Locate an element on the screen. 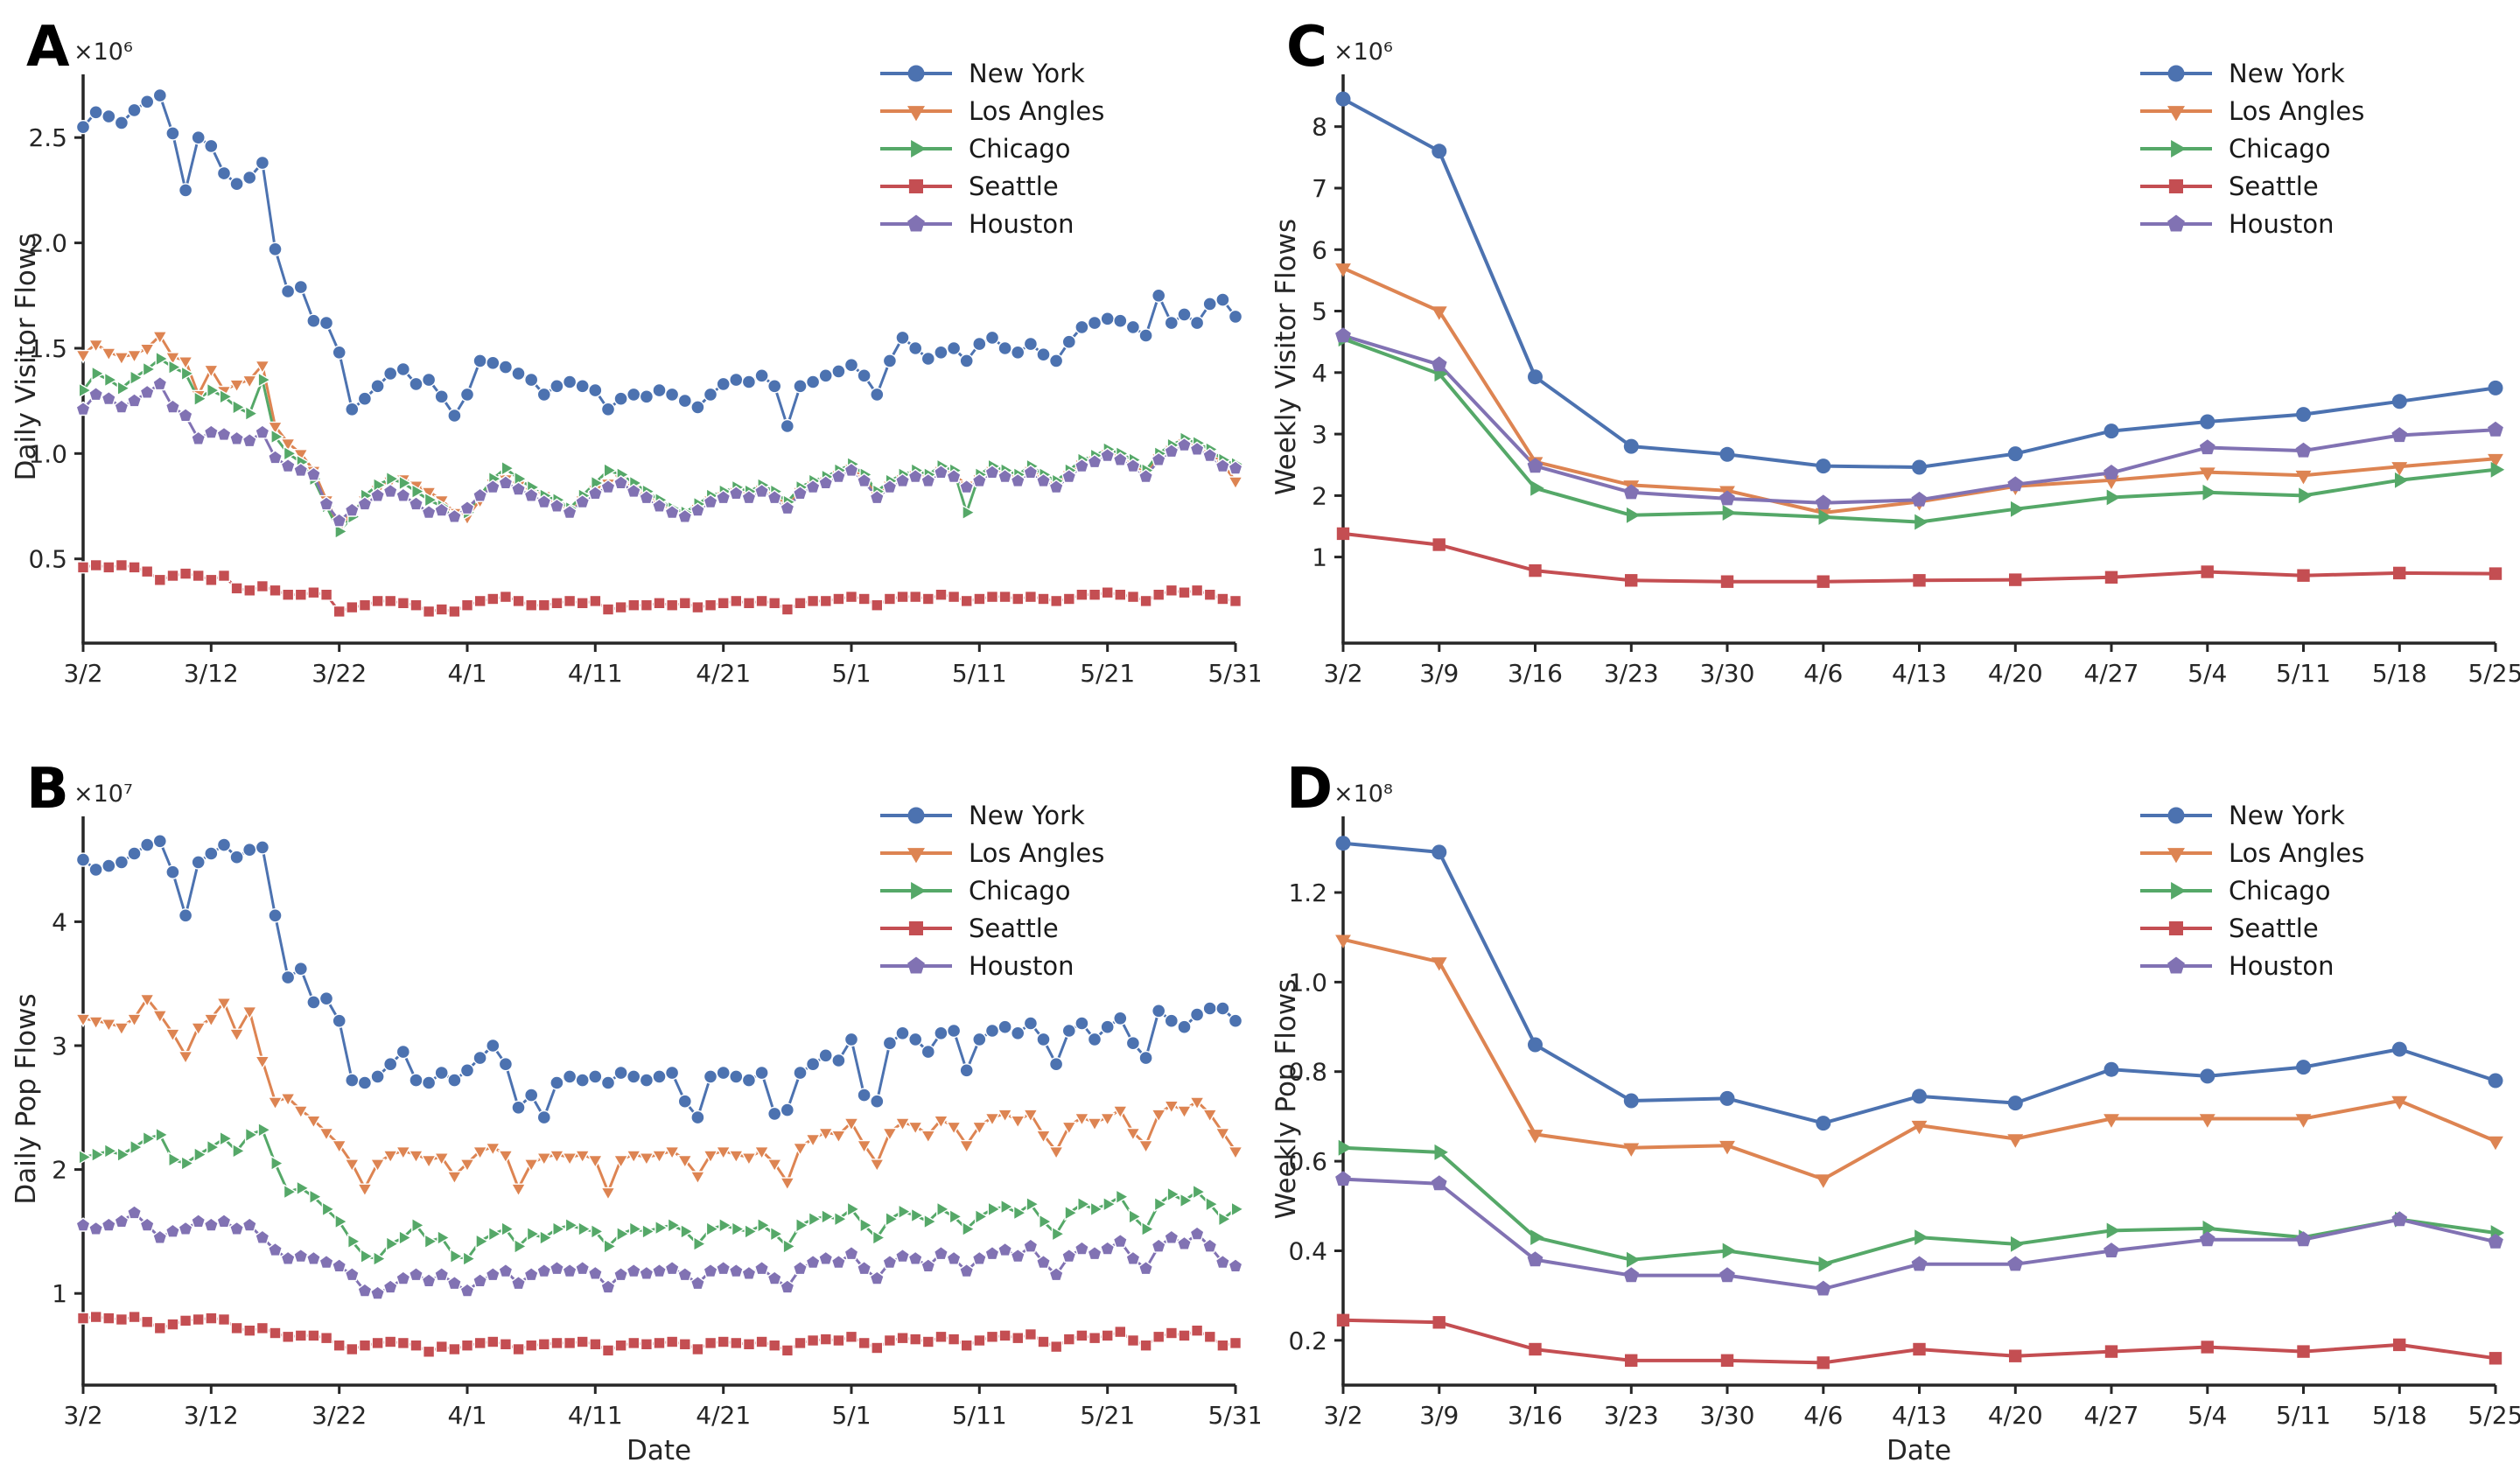 This screenshot has width=2520, height=1484. legend-label: Los Angles is located at coordinates (1037, 852).